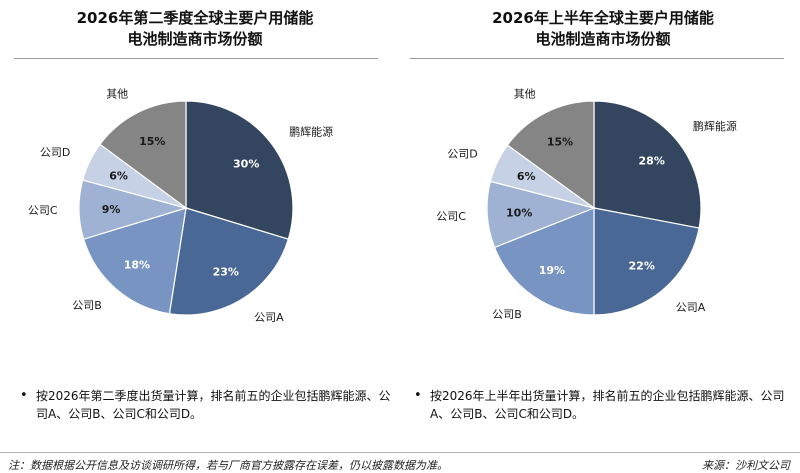 The height and width of the screenshot is (473, 800). I want to click on pie-value-label-company-a: 22%, so click(642, 266).